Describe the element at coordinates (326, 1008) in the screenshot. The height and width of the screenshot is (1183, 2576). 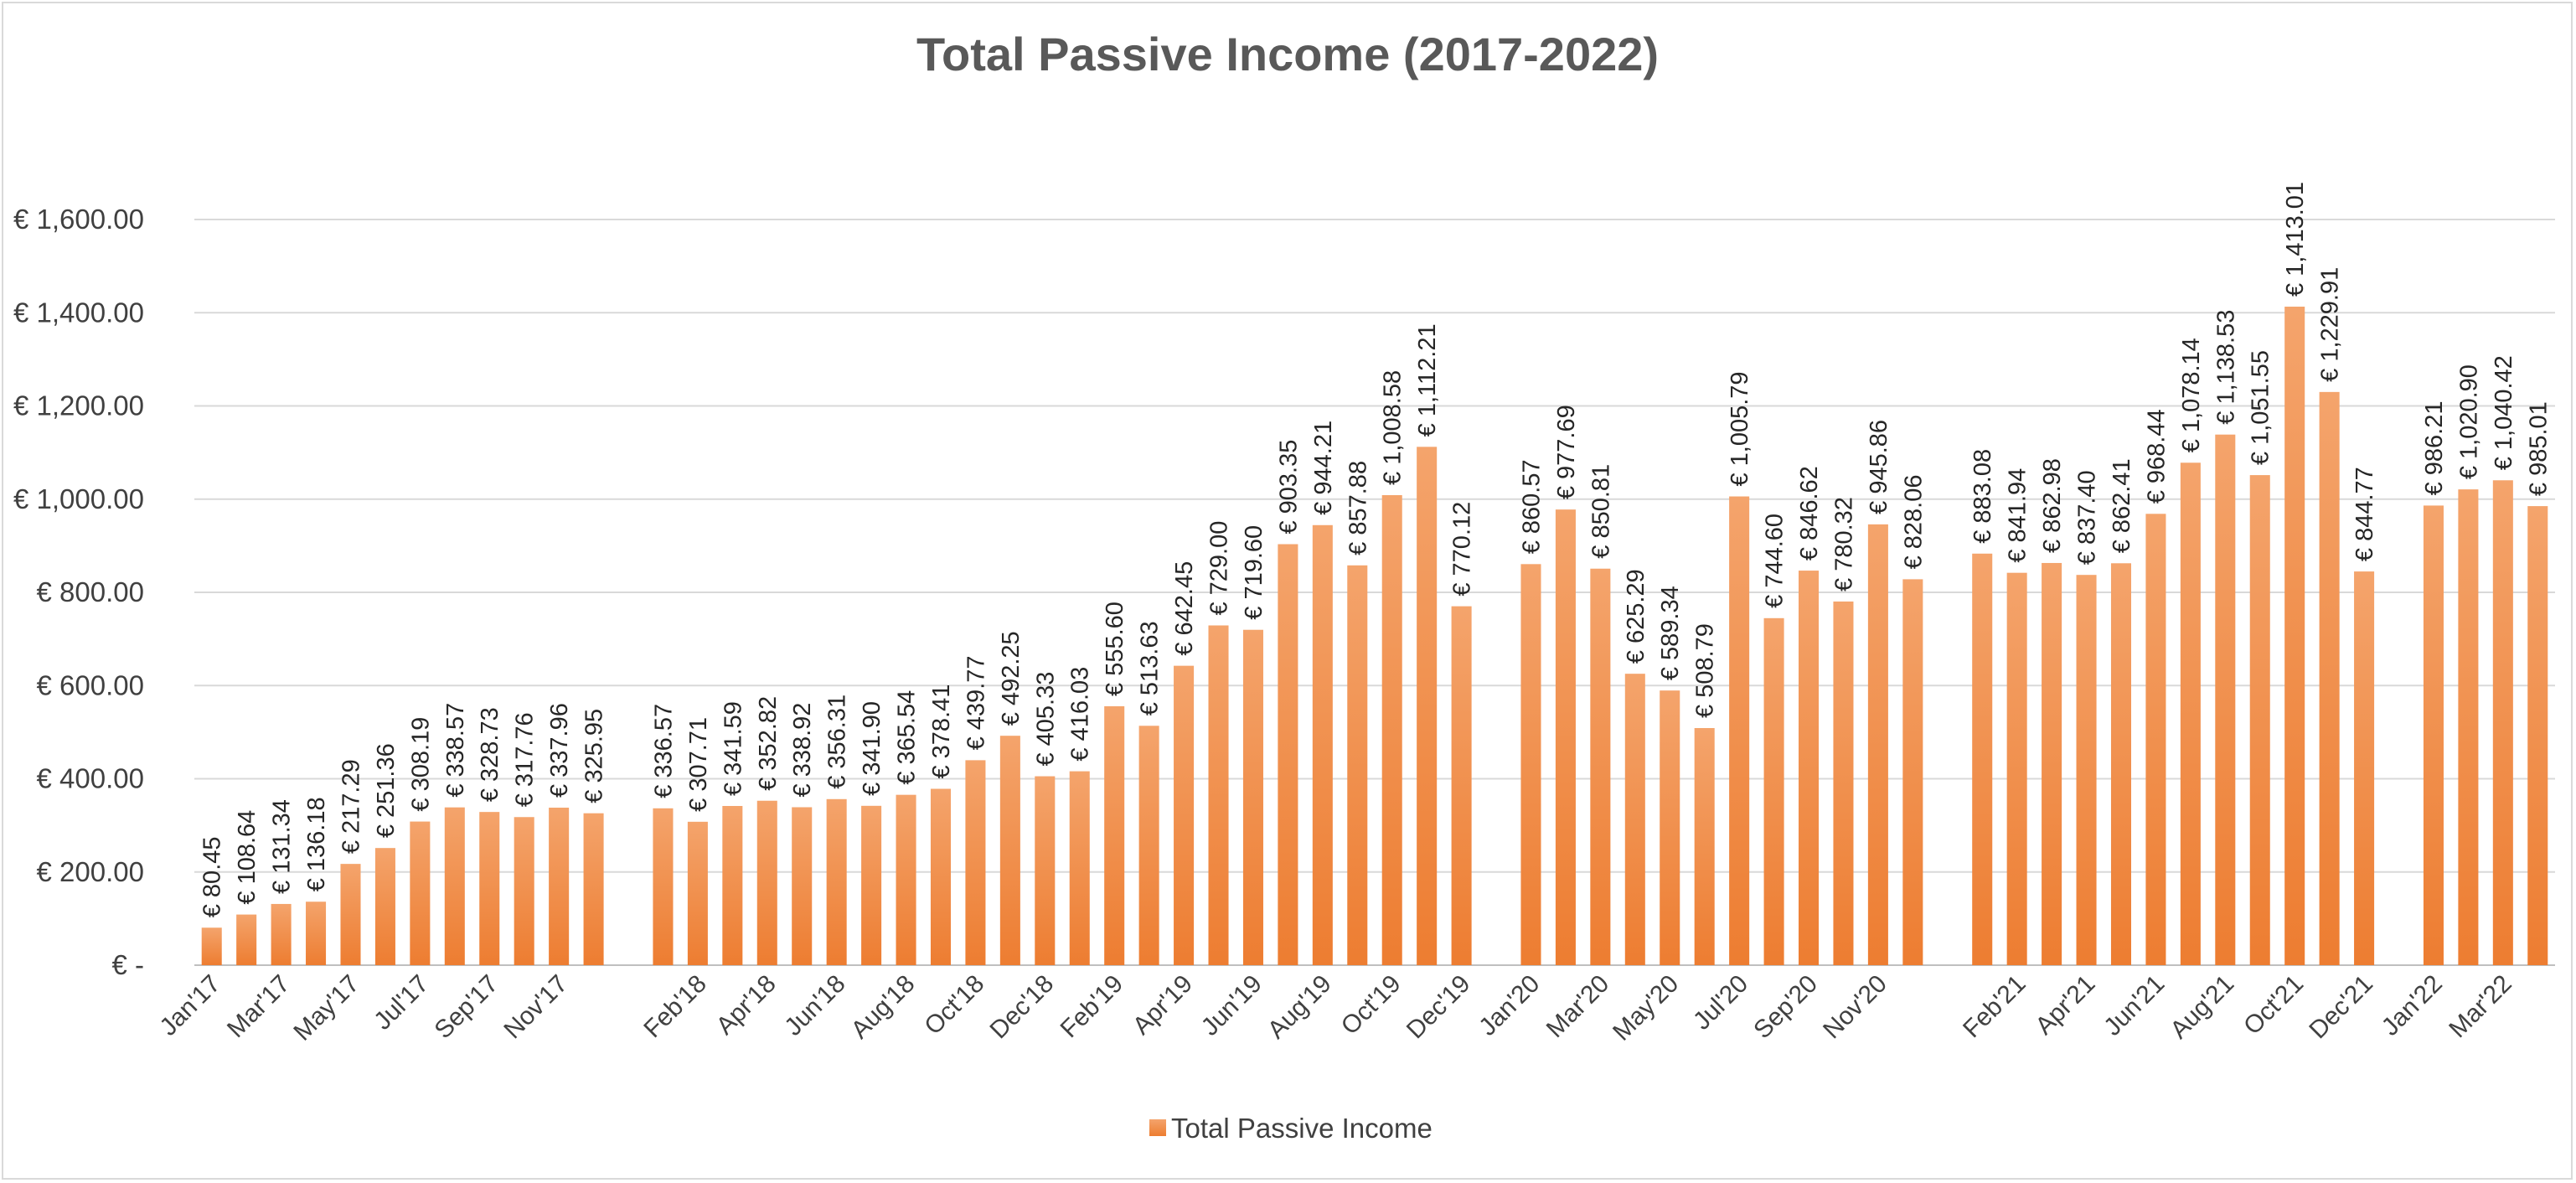
I see `x-tick-label: May'17` at that location.